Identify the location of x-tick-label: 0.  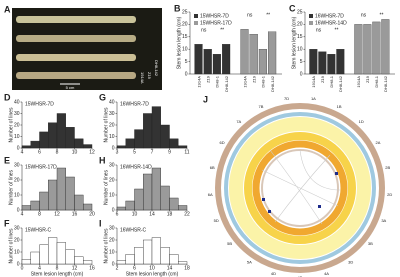
(22, 268).